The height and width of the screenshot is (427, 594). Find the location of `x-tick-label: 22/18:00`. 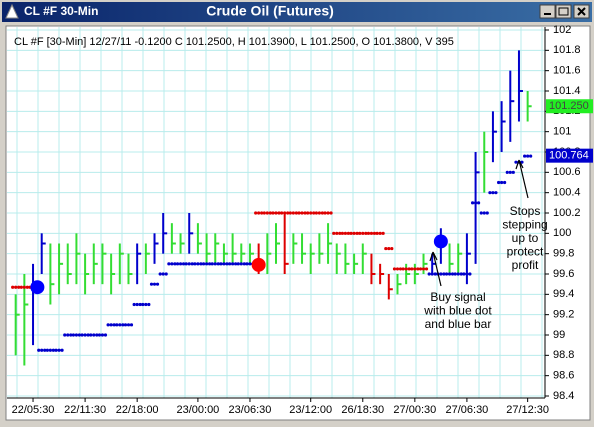

x-tick-label: 22/18:00 is located at coordinates (137, 410).